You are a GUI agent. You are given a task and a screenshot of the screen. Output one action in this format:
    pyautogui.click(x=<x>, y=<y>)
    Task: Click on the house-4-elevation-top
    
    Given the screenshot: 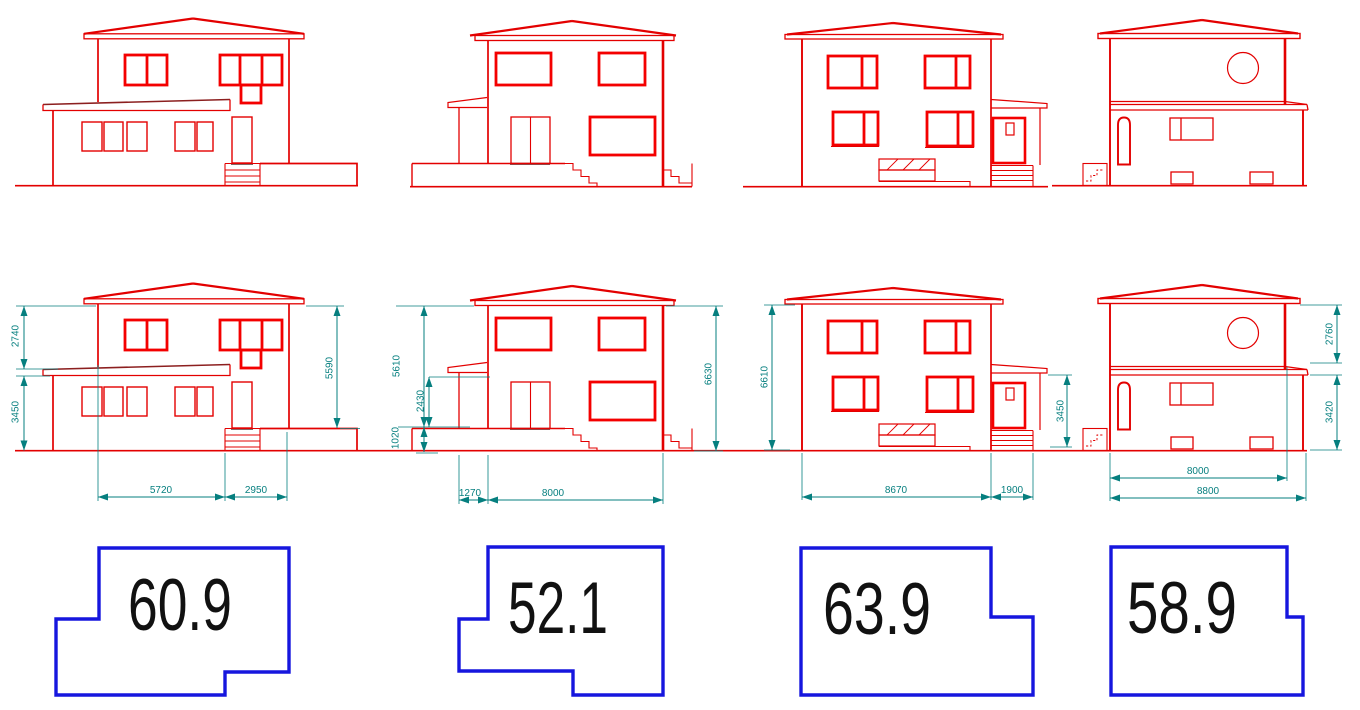 What is the action you would take?
    pyautogui.click(x=1195, y=102)
    